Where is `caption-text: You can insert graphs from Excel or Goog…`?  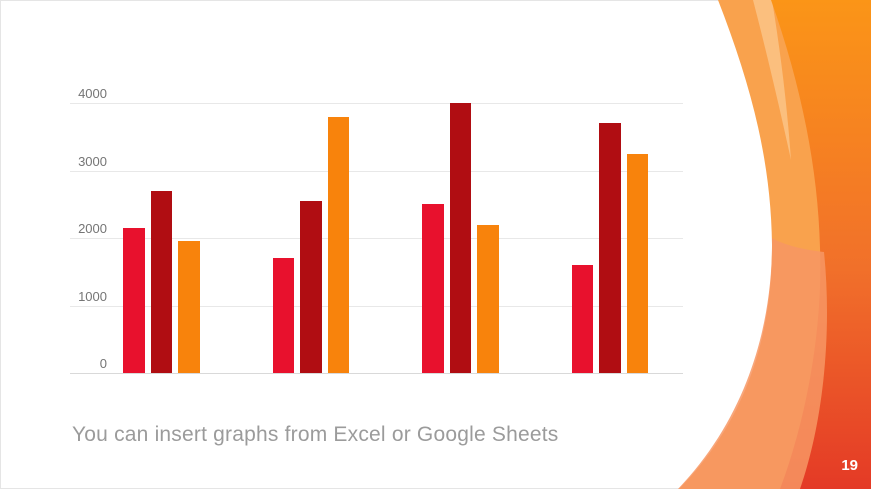 caption-text: You can insert graphs from Excel or Goog… is located at coordinates (315, 434).